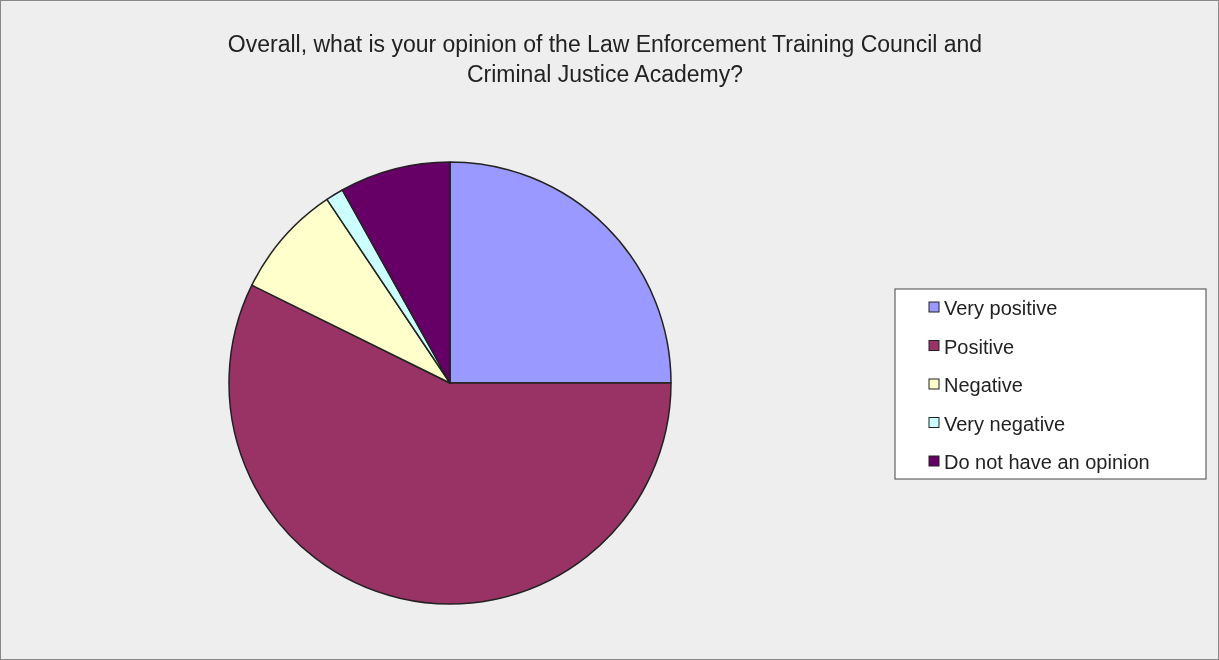  I want to click on legend-label: Positive, so click(979, 346).